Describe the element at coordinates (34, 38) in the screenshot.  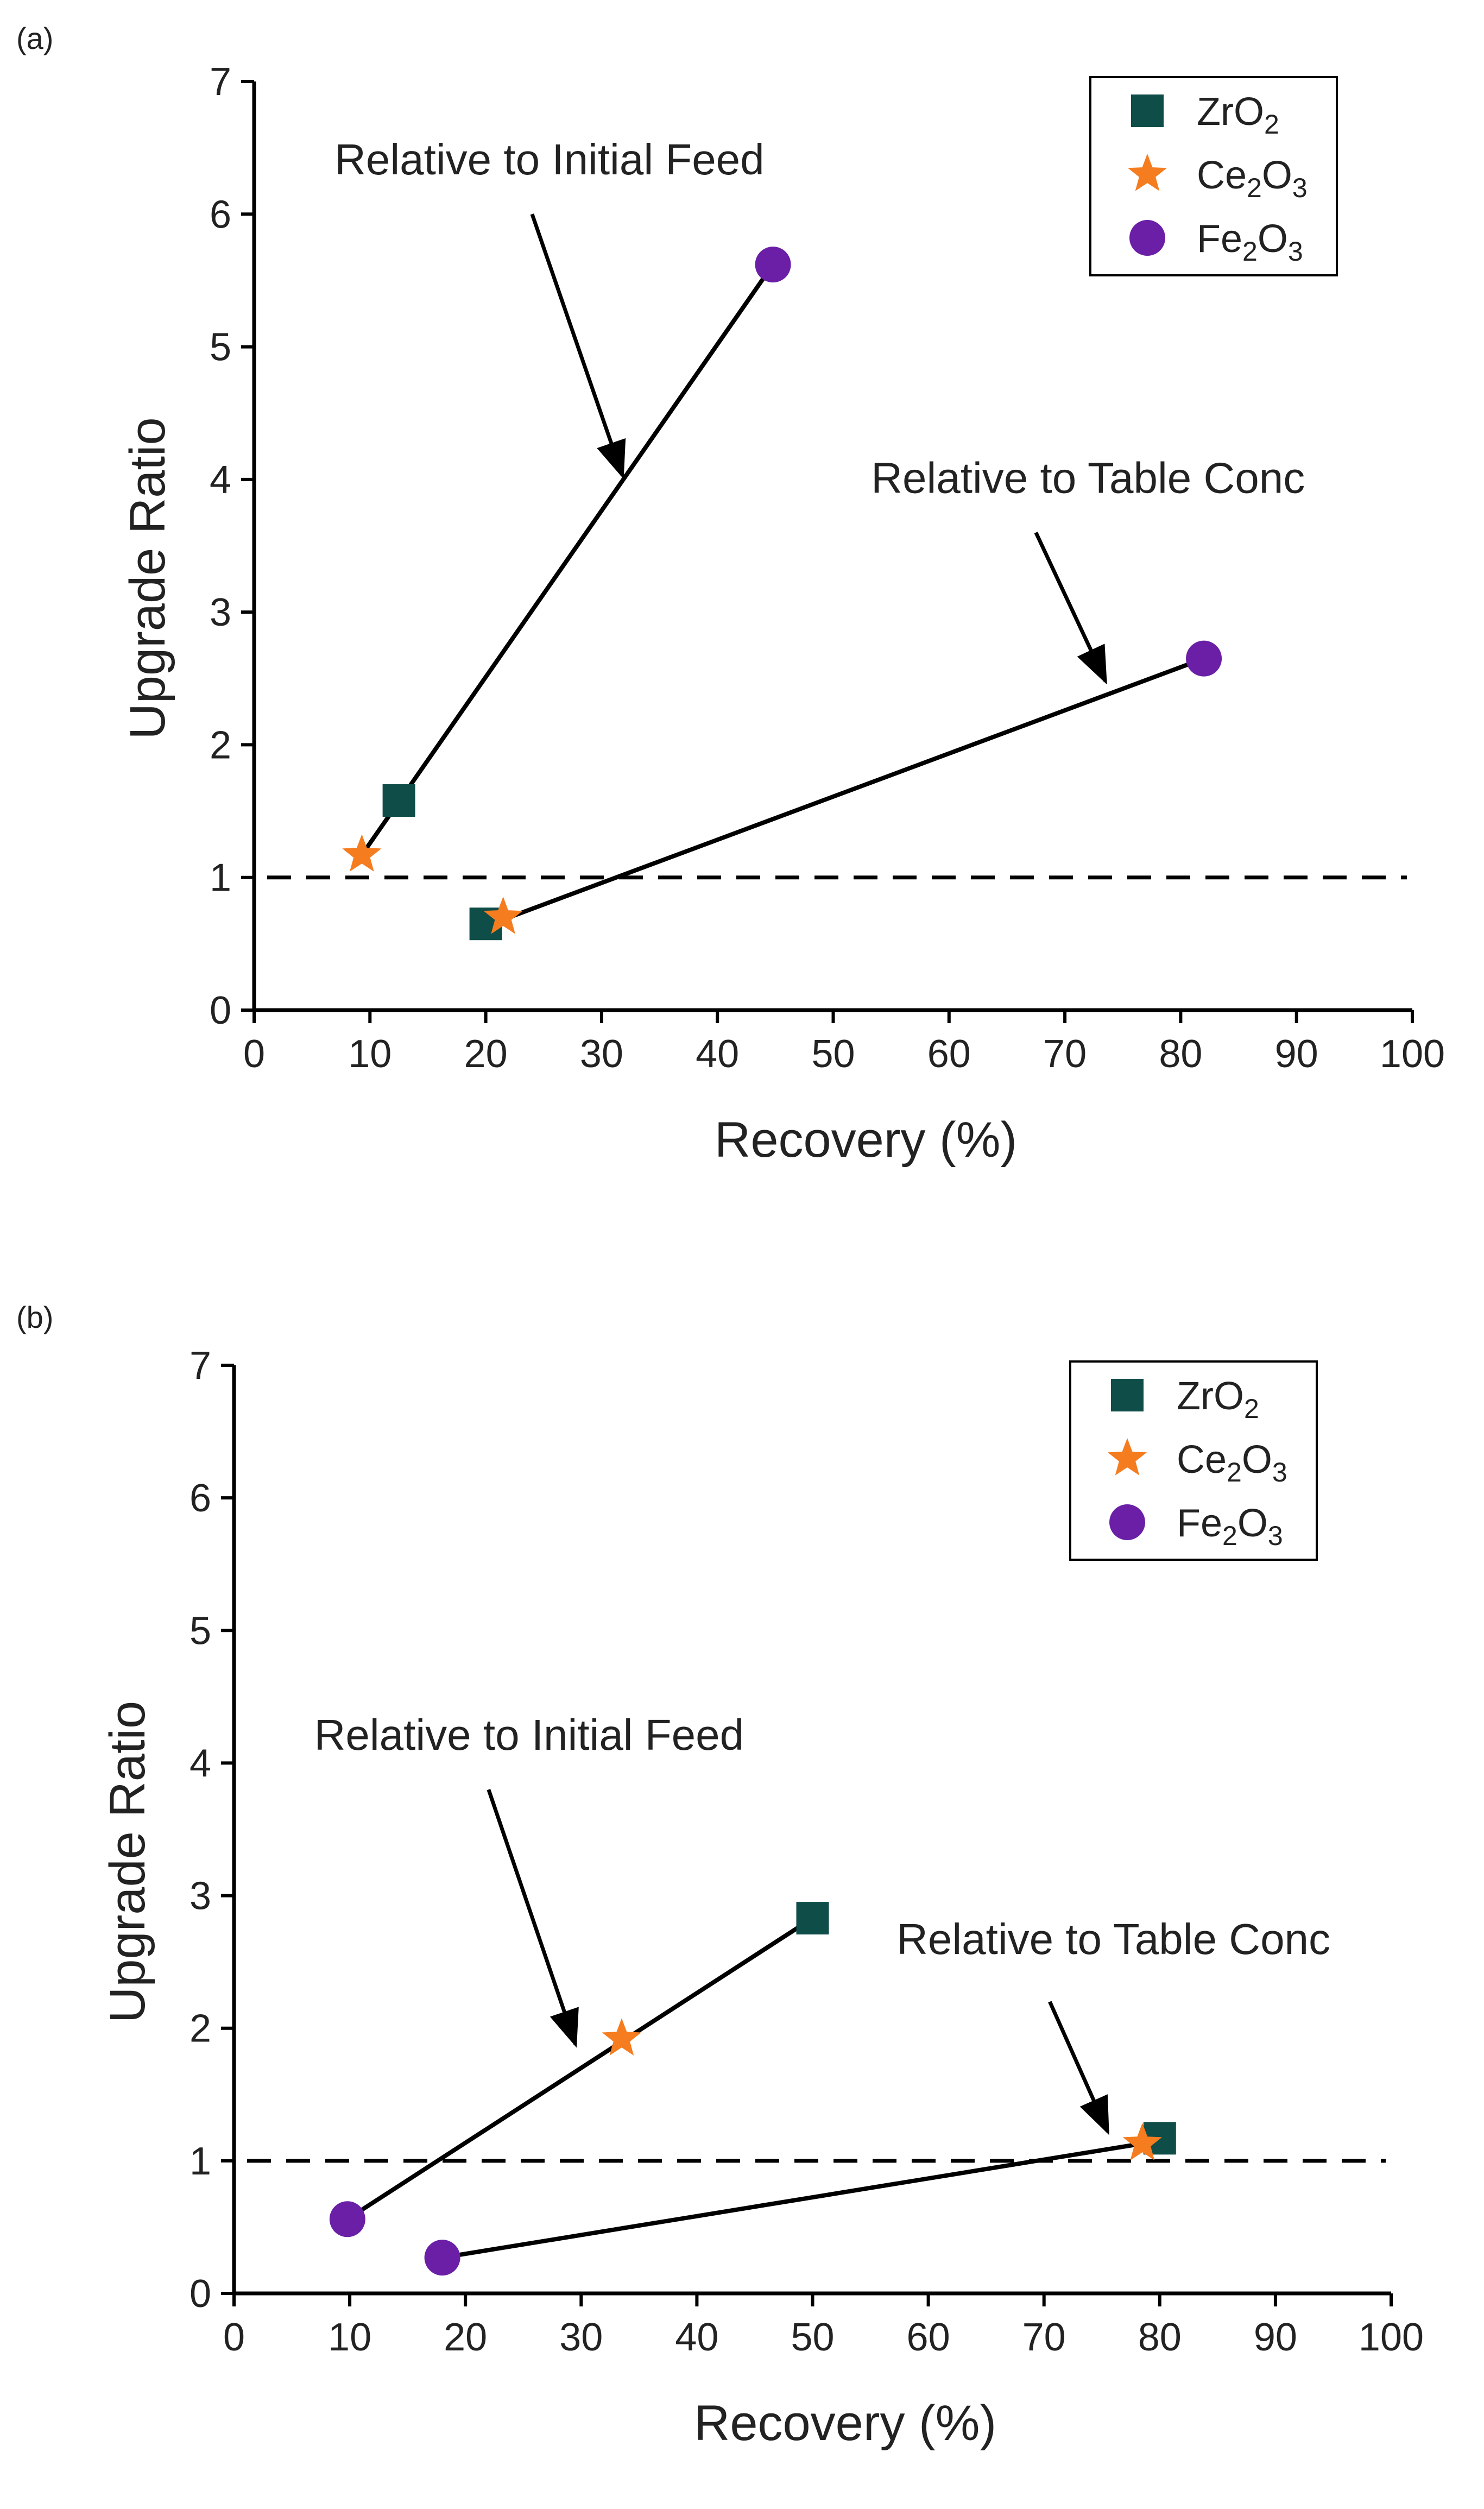
I see `panel-label: (a)` at that location.